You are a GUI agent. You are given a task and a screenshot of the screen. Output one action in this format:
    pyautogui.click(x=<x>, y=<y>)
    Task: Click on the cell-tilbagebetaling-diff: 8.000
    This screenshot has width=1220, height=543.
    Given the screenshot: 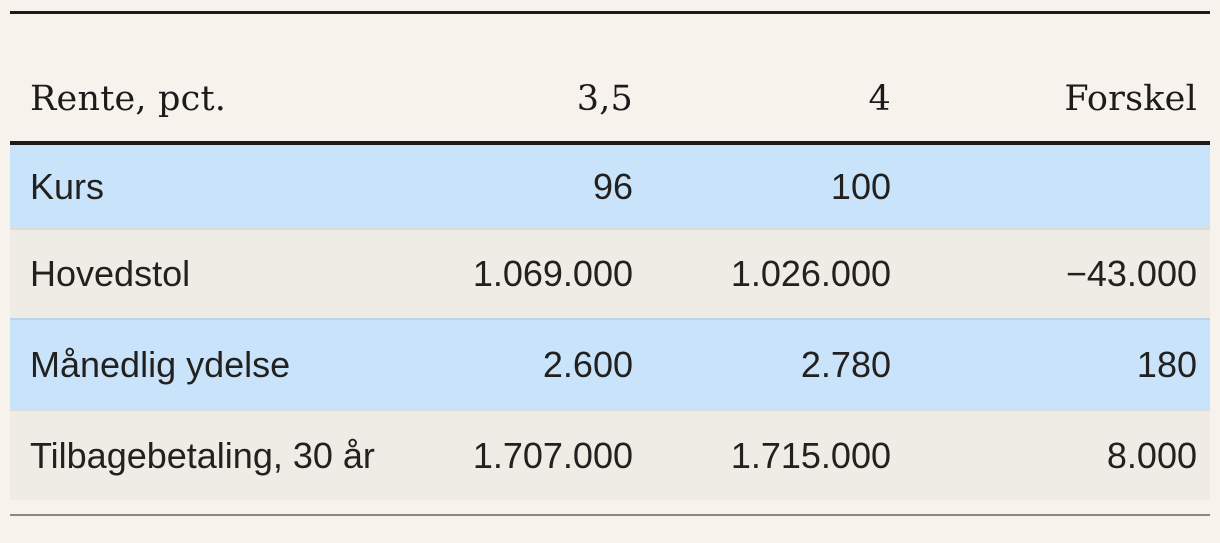 What is the action you would take?
    pyautogui.click(x=1151, y=455)
    